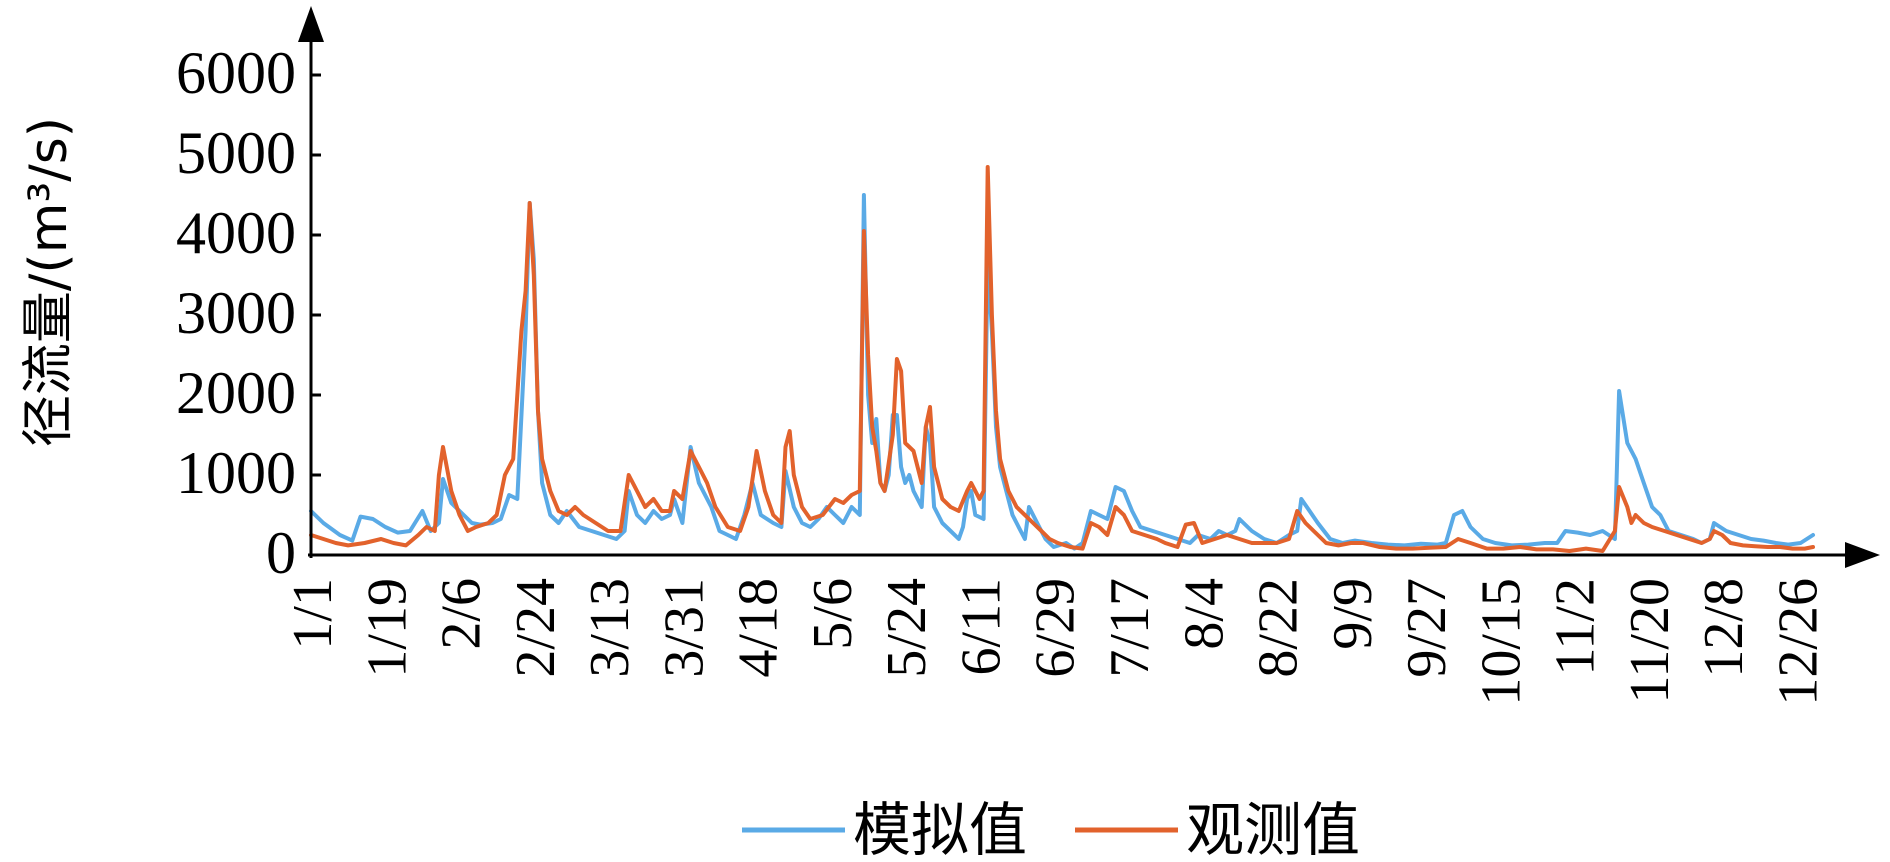 The image size is (1890, 862). What do you see at coordinates (1798, 642) in the screenshot?
I see `x-tick-label: 12/26` at bounding box center [1798, 642].